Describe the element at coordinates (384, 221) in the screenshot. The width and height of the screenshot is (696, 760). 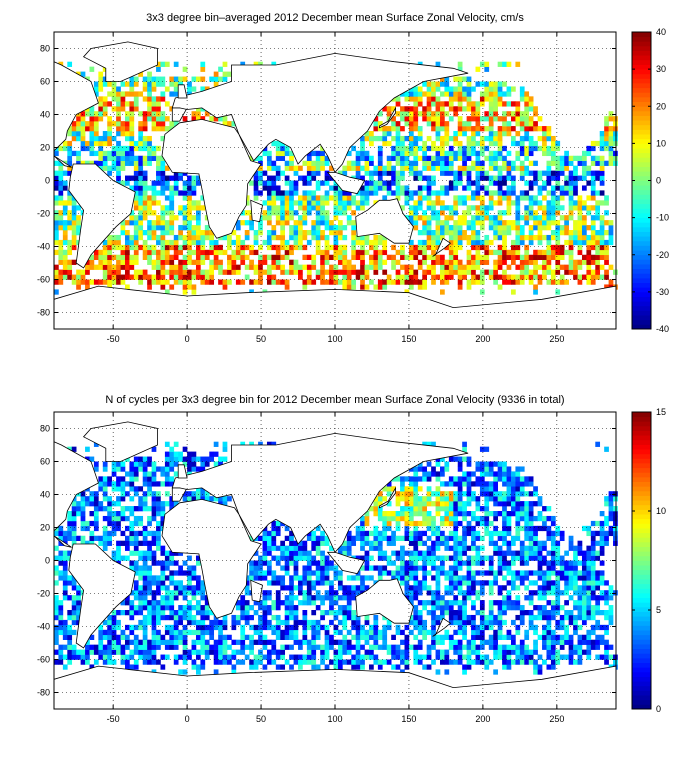
I see `coastline` at that location.